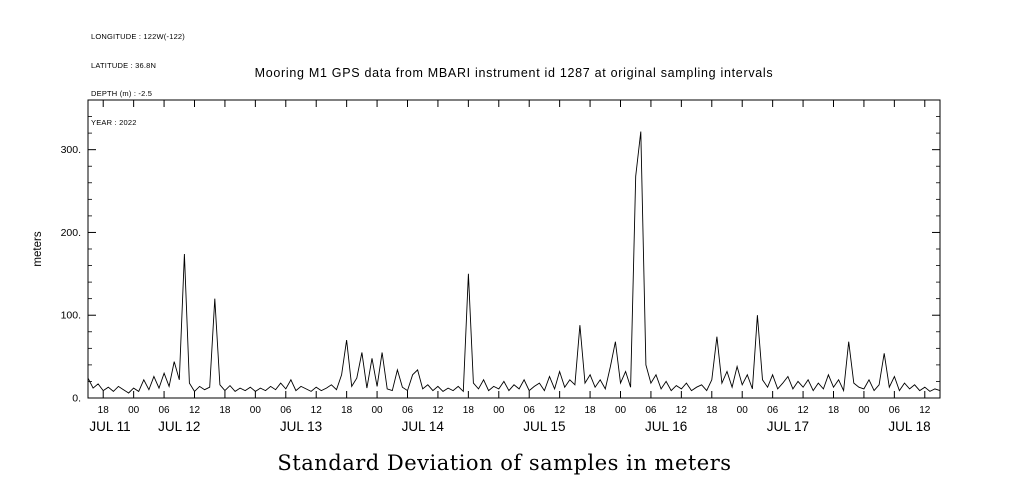 The width and height of the screenshot is (1009, 504). Describe the element at coordinates (71, 316) in the screenshot. I see `y-tick-label: 100.` at that location.